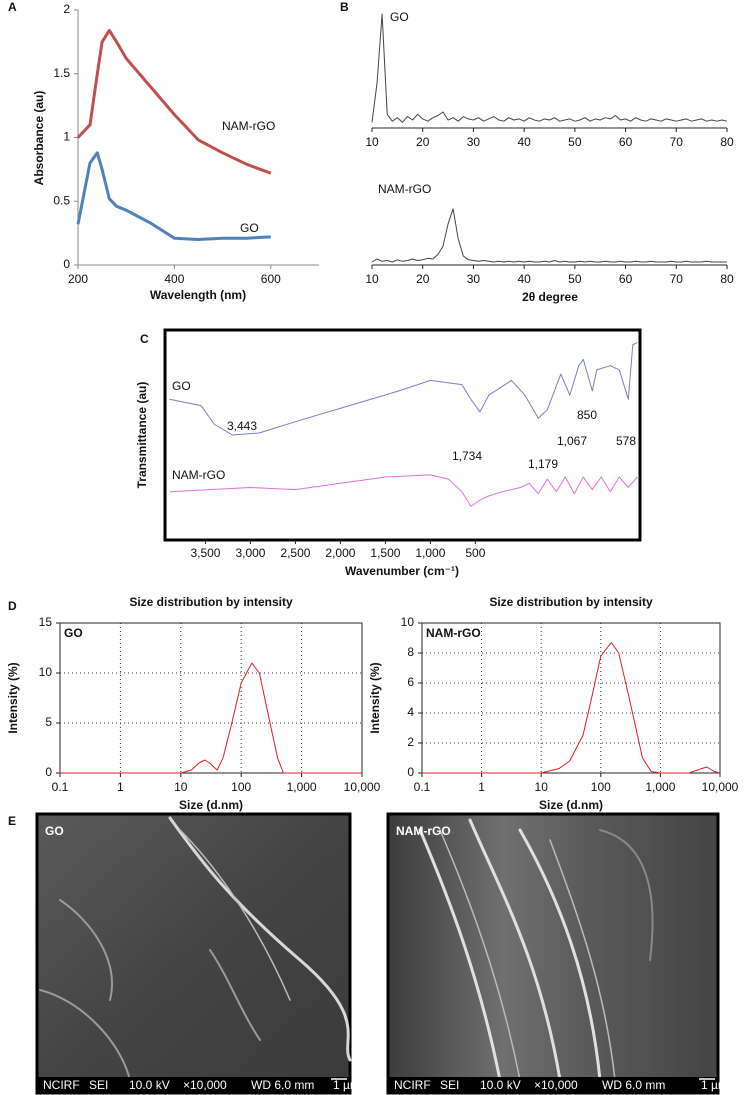 This screenshot has width=756, height=1095. Describe the element at coordinates (61, 73) in the screenshot. I see `y-tick-label: 1.5` at that location.